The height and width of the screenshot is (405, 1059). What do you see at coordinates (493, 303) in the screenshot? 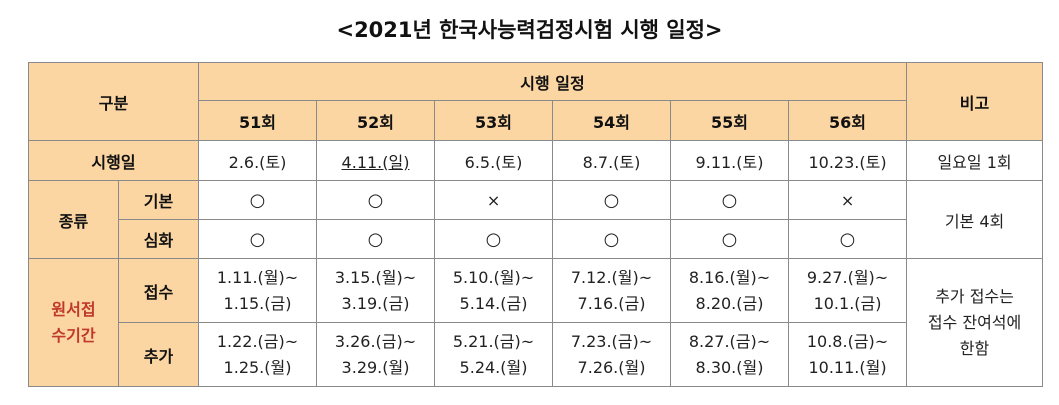
I see `period-end: 5.14.(금)` at bounding box center [493, 303].